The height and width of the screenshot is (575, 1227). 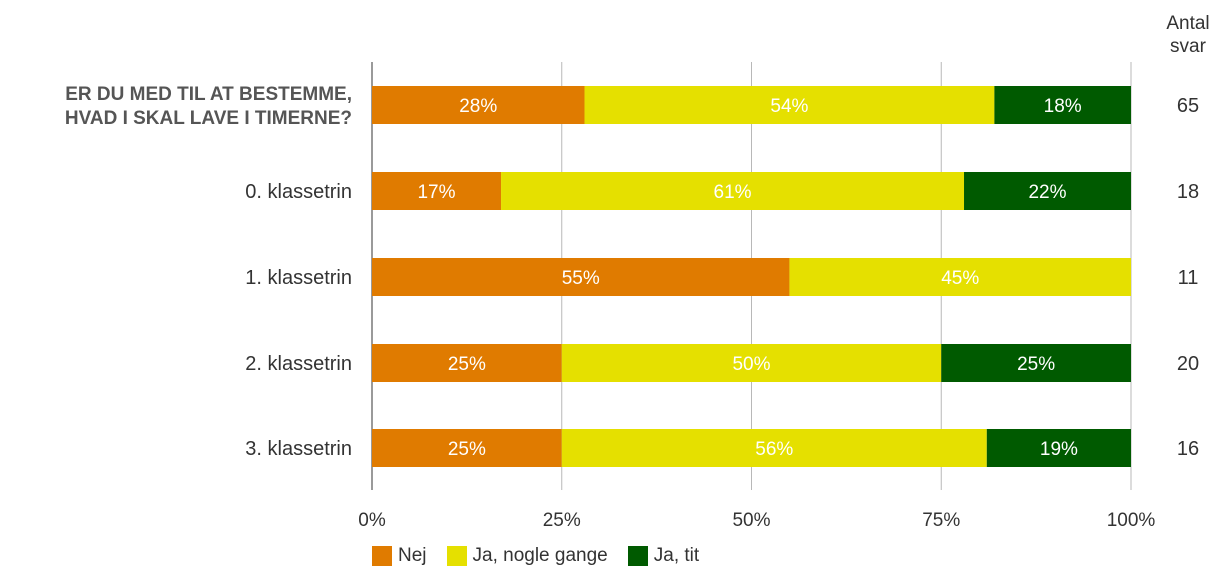 I want to click on category-label: 0. klassetrin, so click(x=298, y=192).